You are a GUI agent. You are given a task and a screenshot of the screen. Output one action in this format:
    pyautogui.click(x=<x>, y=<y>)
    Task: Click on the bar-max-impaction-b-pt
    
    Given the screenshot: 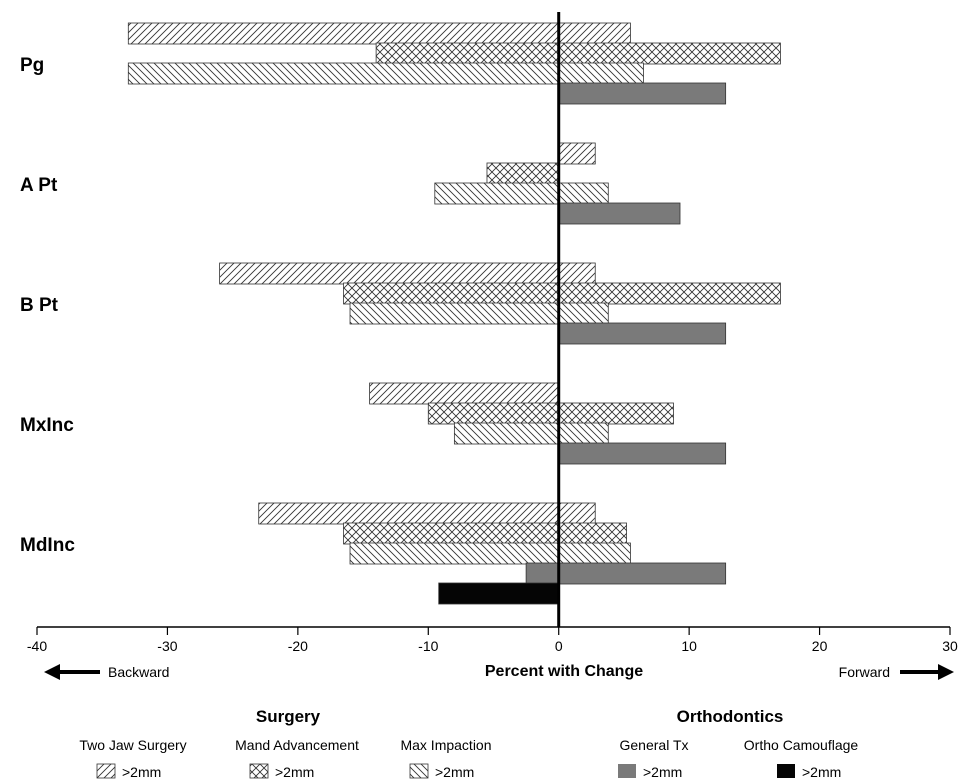 What is the action you would take?
    pyautogui.click(x=479, y=313)
    